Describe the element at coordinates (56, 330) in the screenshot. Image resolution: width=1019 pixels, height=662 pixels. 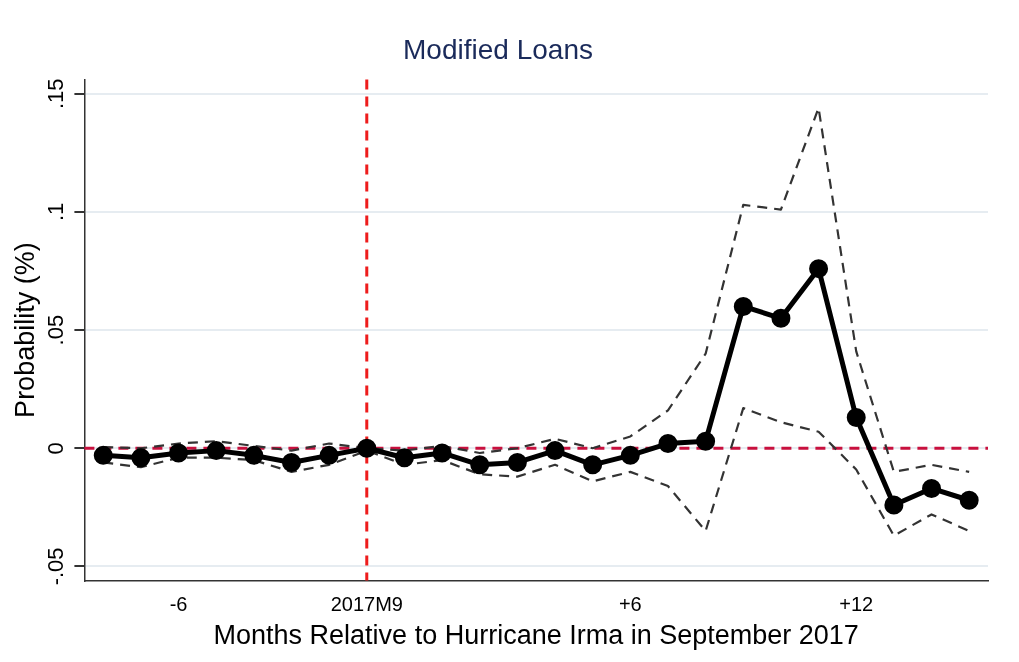
I see `y-tick-label: .05` at that location.